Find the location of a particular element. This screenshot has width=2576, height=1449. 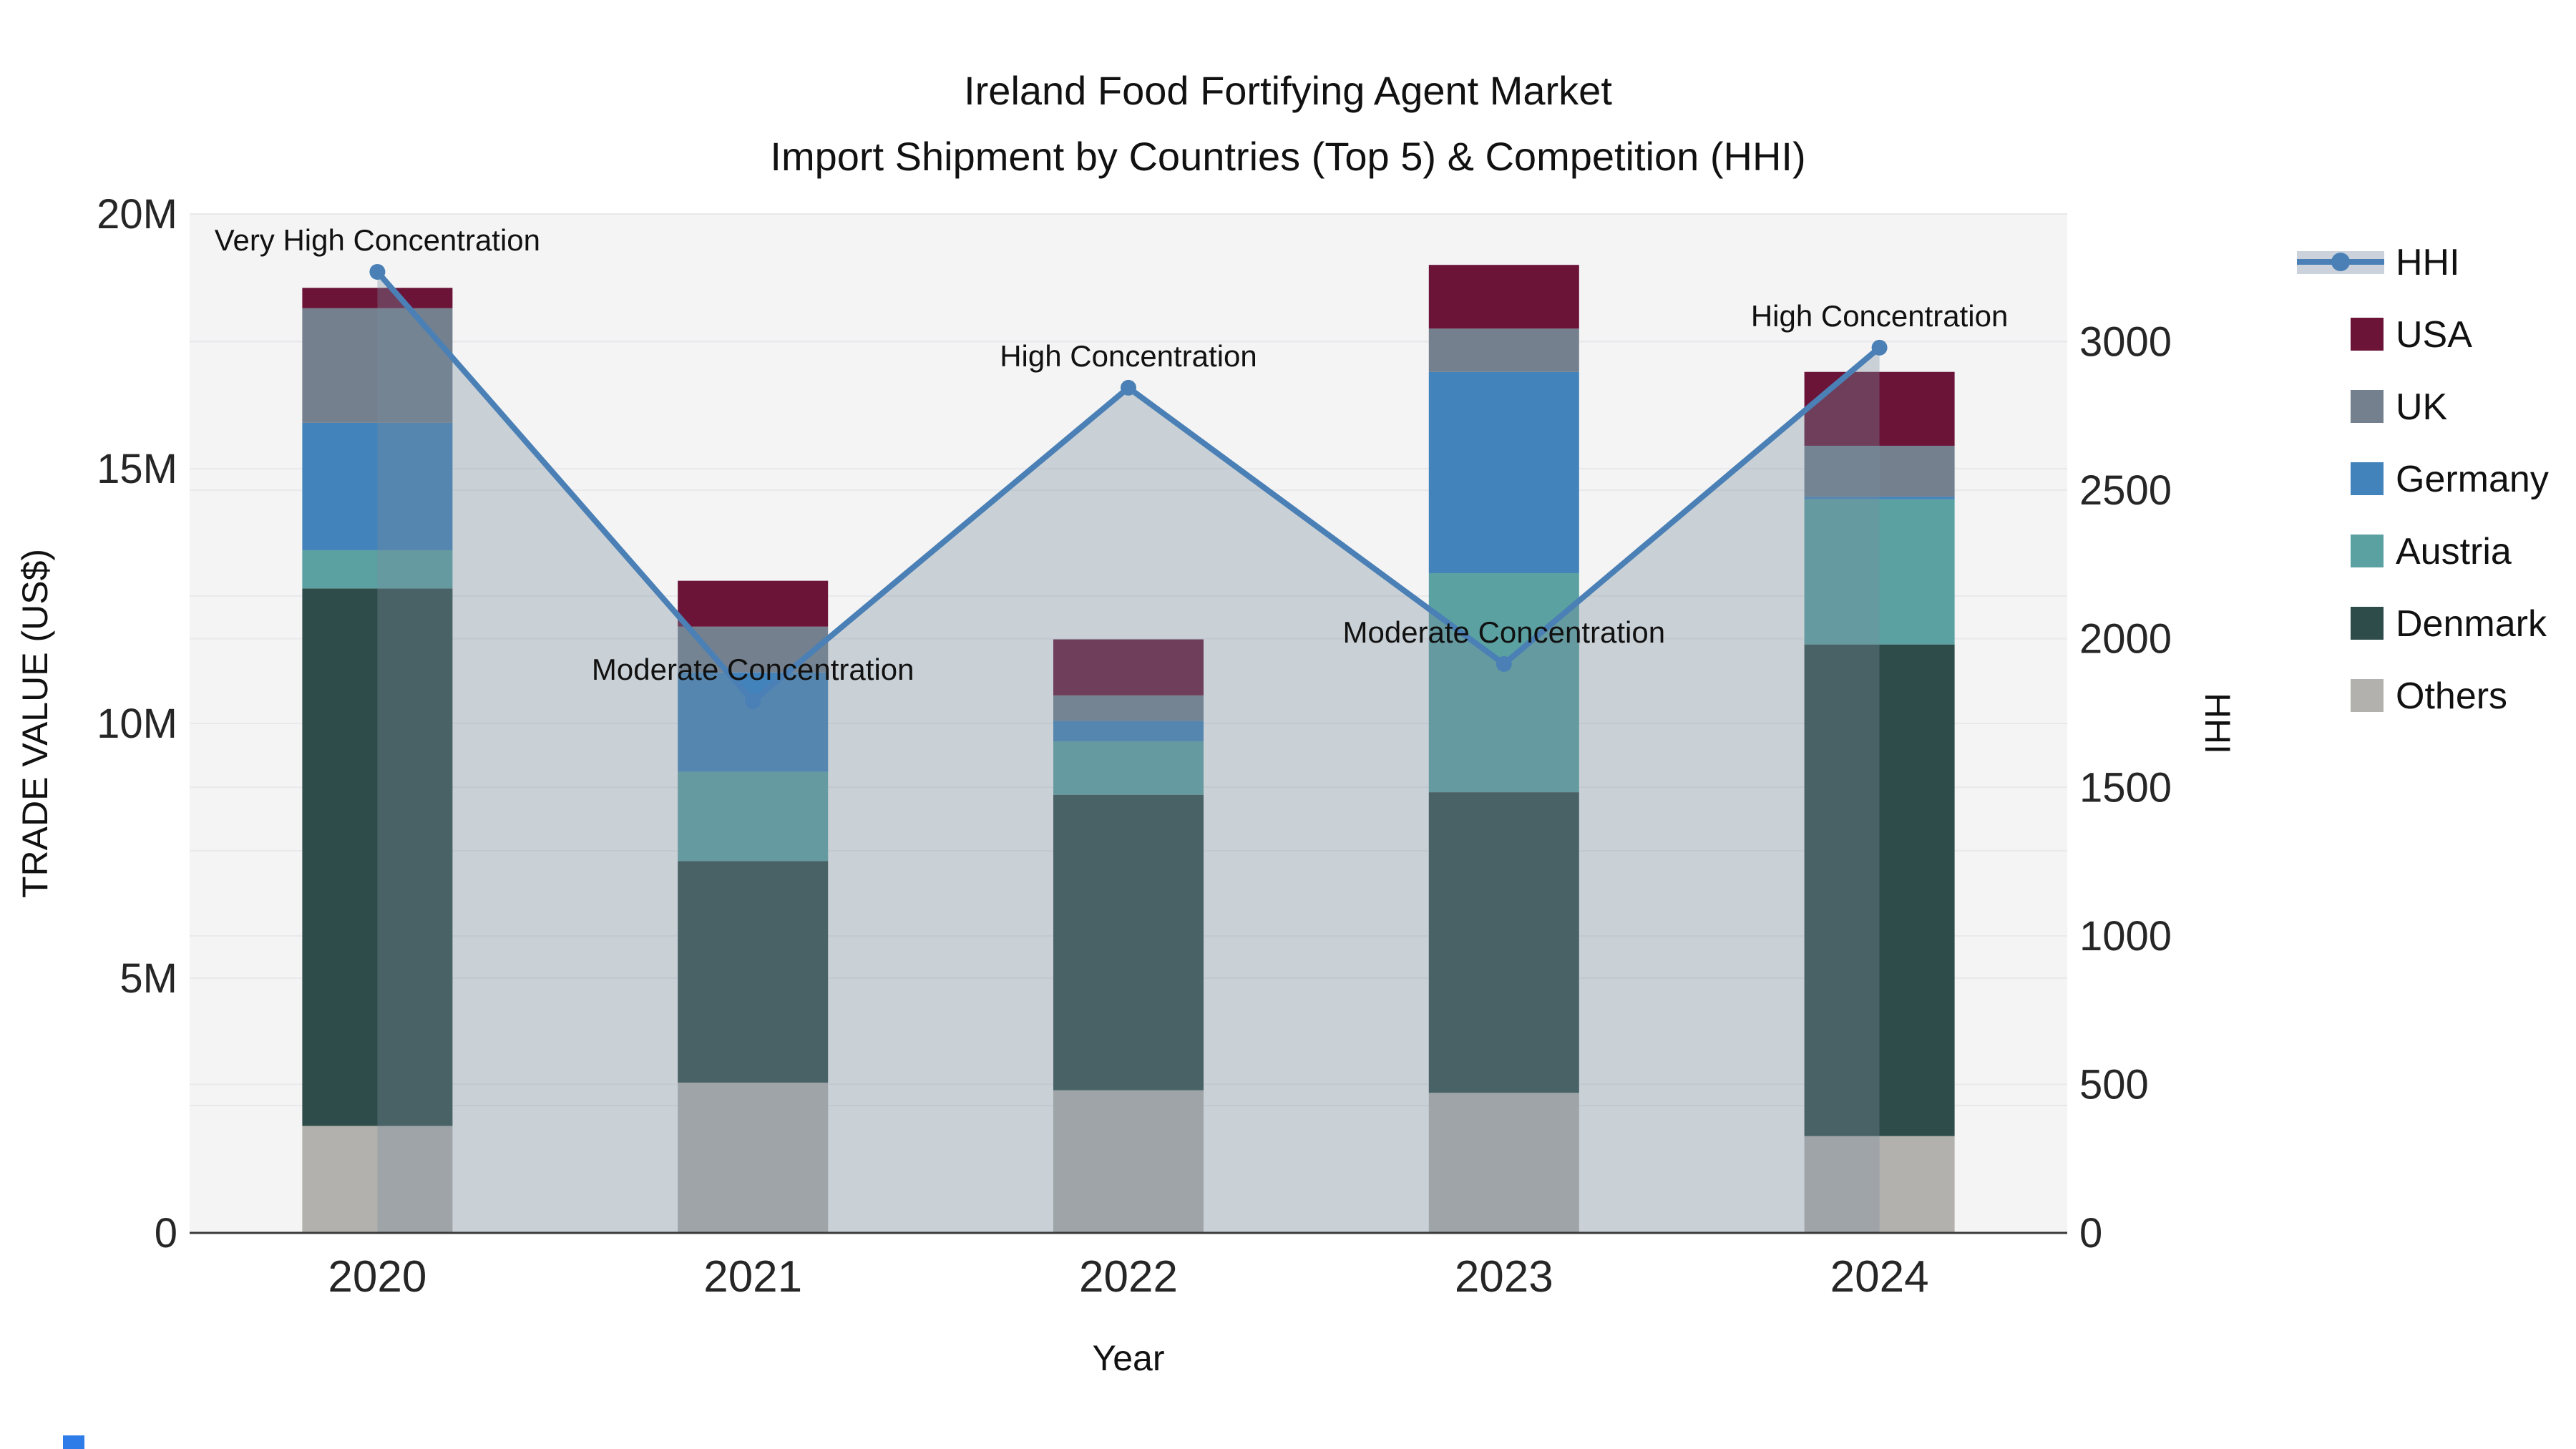

legend-swatch-germany is located at coordinates (2367, 478).